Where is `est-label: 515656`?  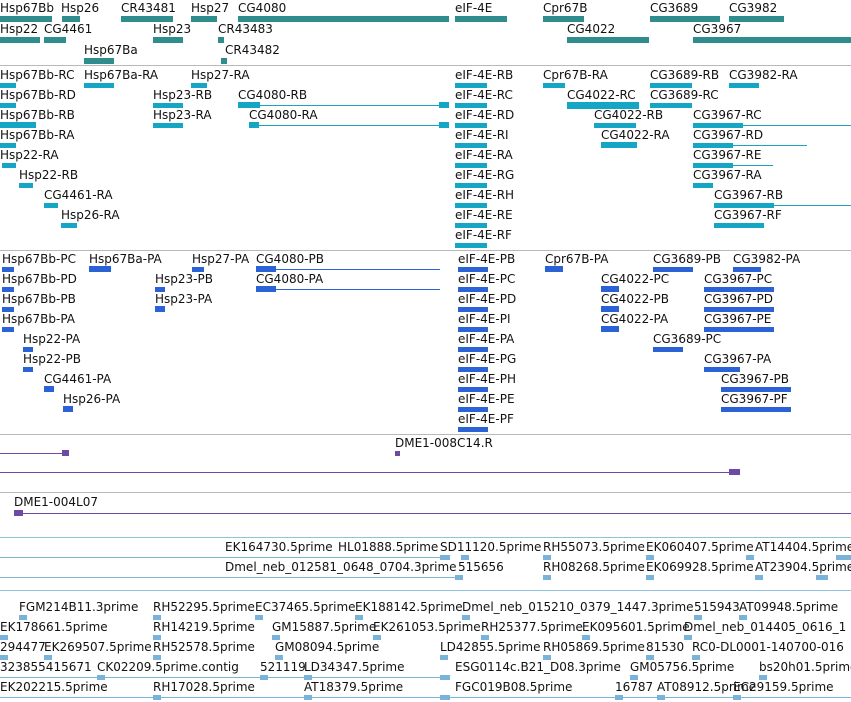 est-label: 515656 is located at coordinates (481, 567).